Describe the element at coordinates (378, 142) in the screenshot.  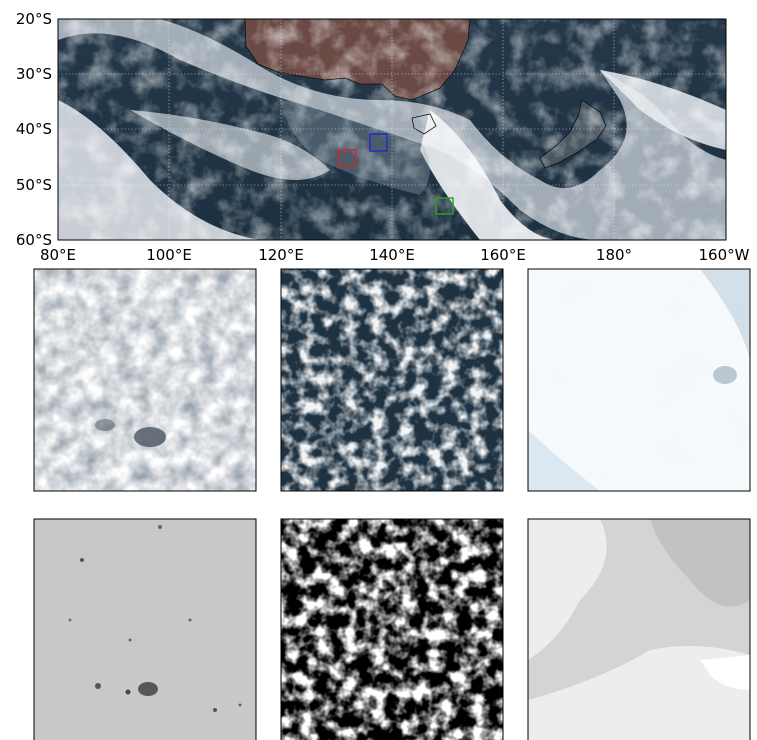
I see `blue-region-box` at that location.